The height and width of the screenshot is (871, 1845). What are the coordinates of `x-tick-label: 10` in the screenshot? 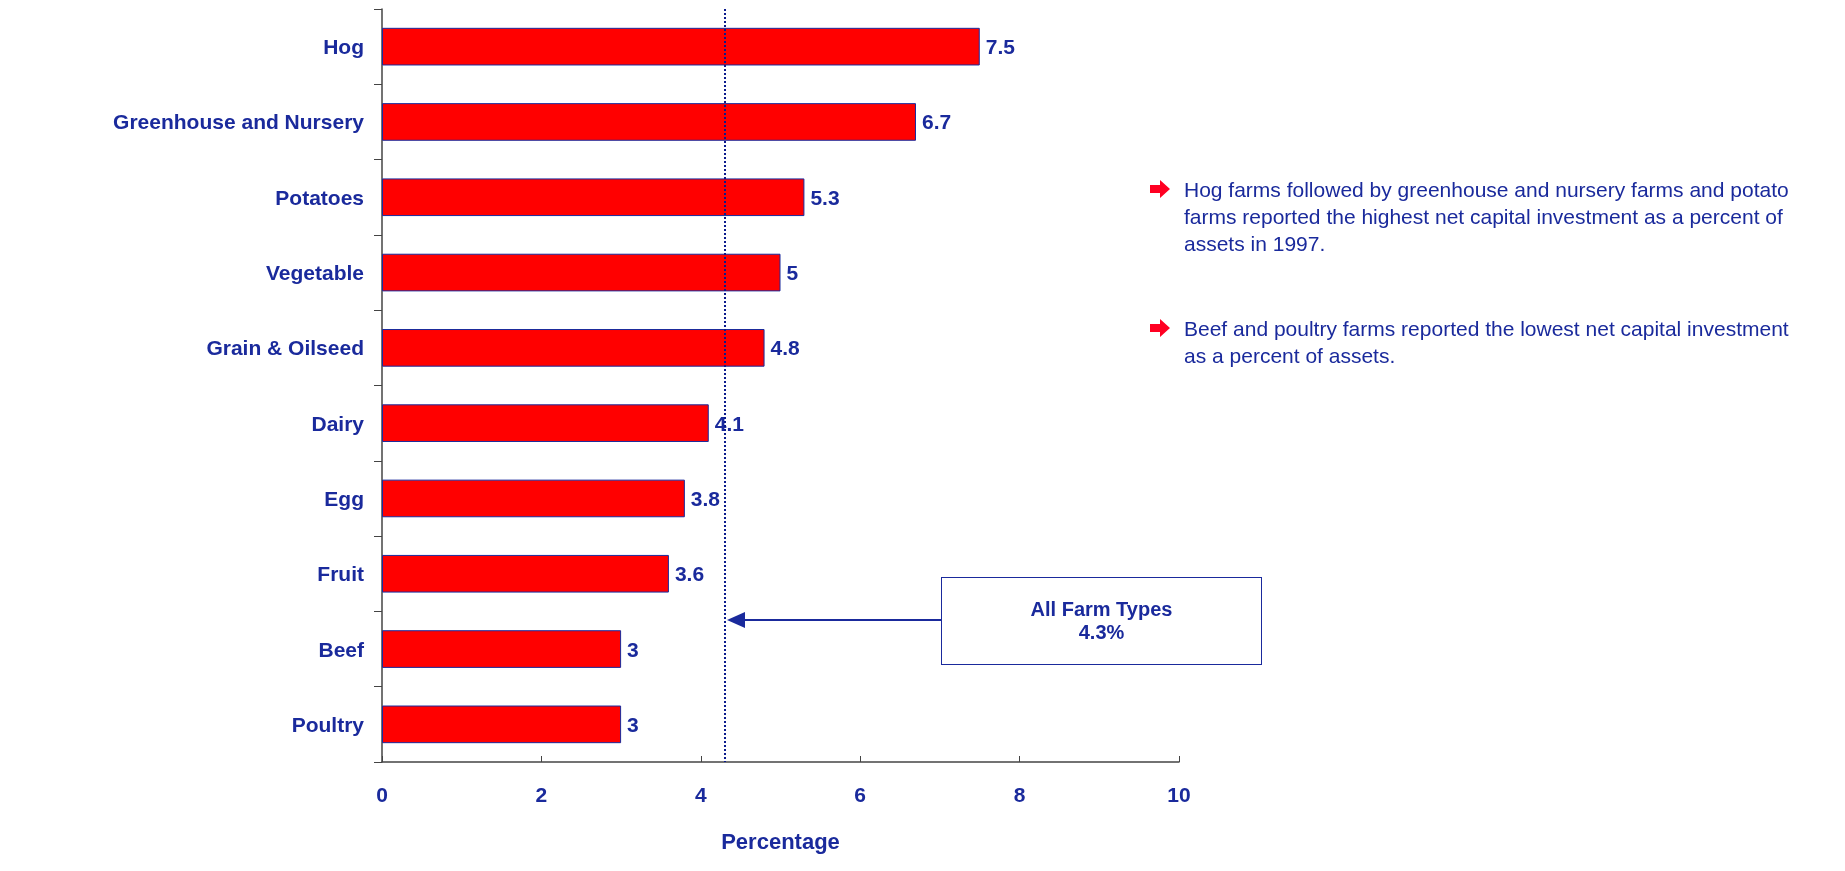 It's located at (1179, 794).